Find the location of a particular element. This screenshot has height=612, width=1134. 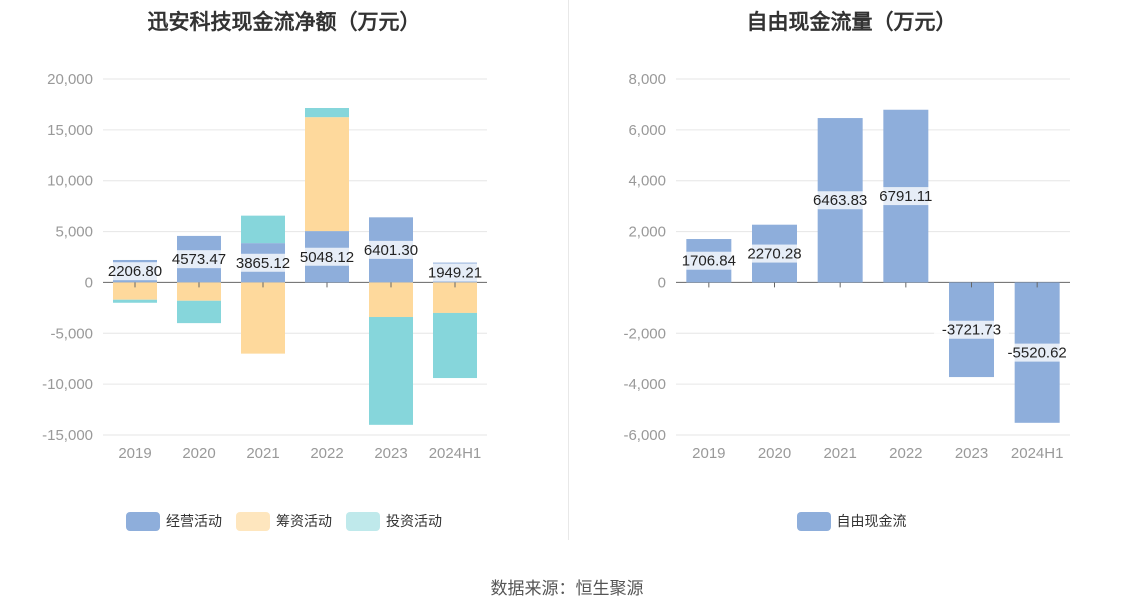

y-tick-label: 15,000 is located at coordinates (70, 130).